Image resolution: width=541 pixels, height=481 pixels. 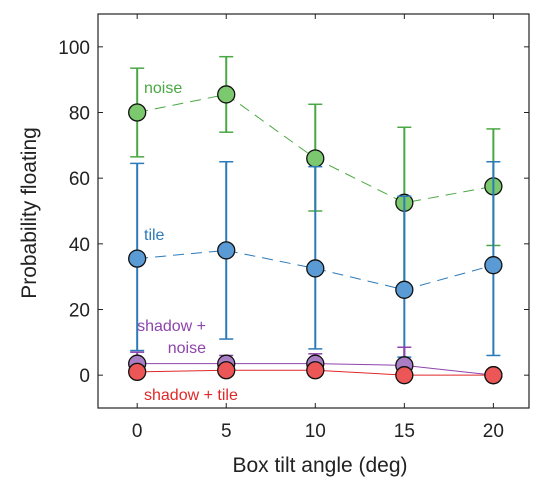 What do you see at coordinates (79, 311) in the screenshot?
I see `y-tick-label: 20` at bounding box center [79, 311].